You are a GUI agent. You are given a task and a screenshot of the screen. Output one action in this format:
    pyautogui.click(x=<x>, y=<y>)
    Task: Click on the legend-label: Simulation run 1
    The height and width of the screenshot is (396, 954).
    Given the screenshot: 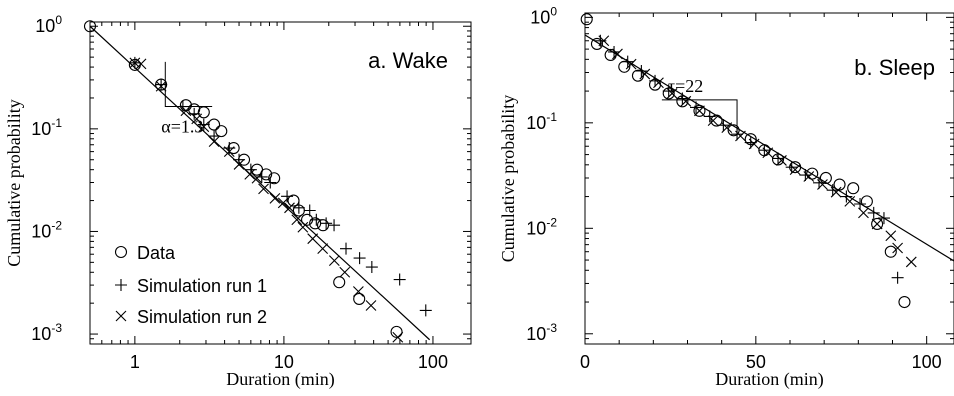 What is the action you would take?
    pyautogui.click(x=202, y=286)
    